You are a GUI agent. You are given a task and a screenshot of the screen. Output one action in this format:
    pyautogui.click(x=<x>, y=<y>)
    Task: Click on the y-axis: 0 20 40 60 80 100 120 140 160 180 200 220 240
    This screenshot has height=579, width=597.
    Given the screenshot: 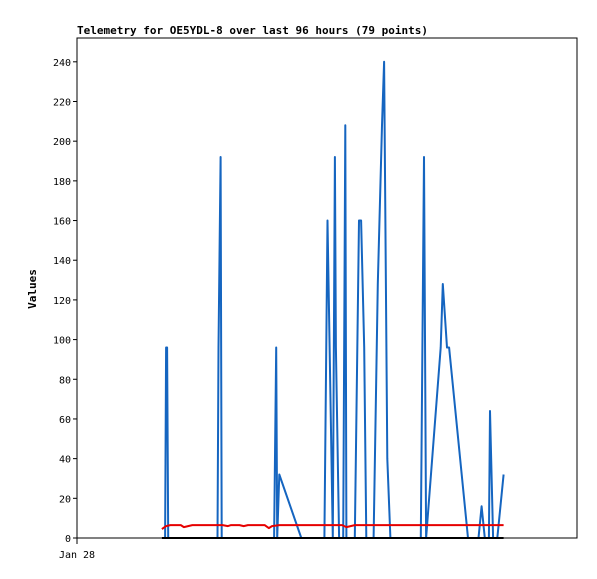 What is the action you would take?
    pyautogui.click(x=65, y=301)
    